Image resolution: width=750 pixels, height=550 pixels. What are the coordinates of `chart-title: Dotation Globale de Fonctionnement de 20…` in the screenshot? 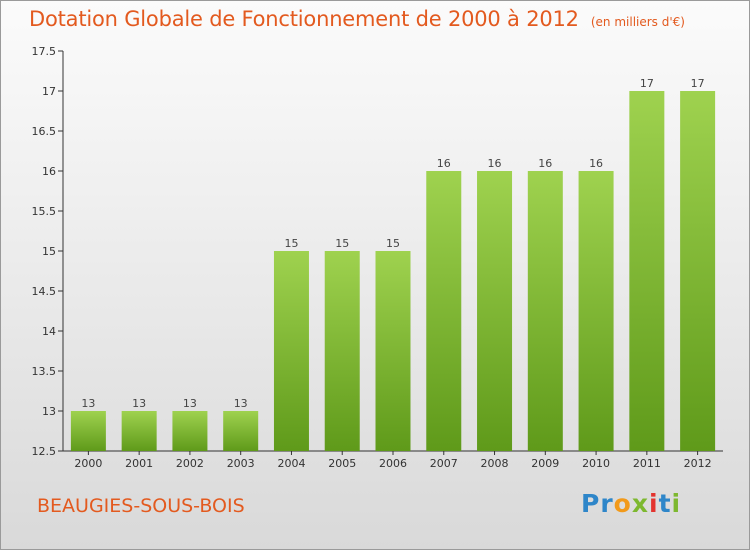 It's located at (357, 19).